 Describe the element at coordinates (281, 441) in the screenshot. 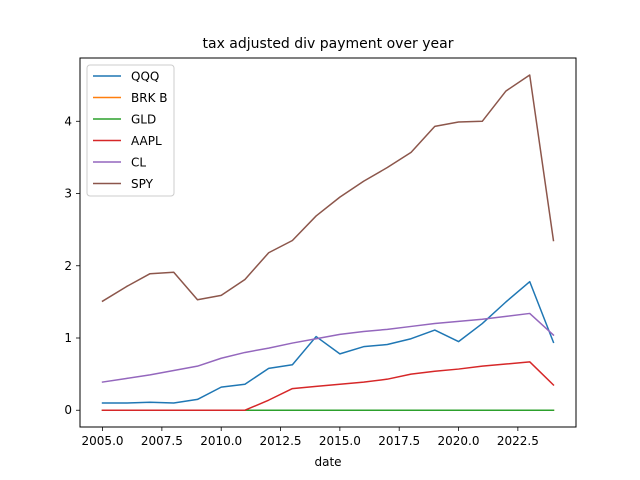

I see `x-tick-label: 2012.5` at that location.